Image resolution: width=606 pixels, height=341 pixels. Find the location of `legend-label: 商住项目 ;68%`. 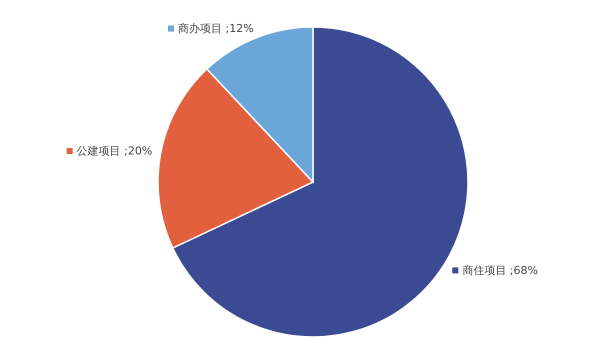

legend-label: 商住项目 ;68% is located at coordinates (500, 270).